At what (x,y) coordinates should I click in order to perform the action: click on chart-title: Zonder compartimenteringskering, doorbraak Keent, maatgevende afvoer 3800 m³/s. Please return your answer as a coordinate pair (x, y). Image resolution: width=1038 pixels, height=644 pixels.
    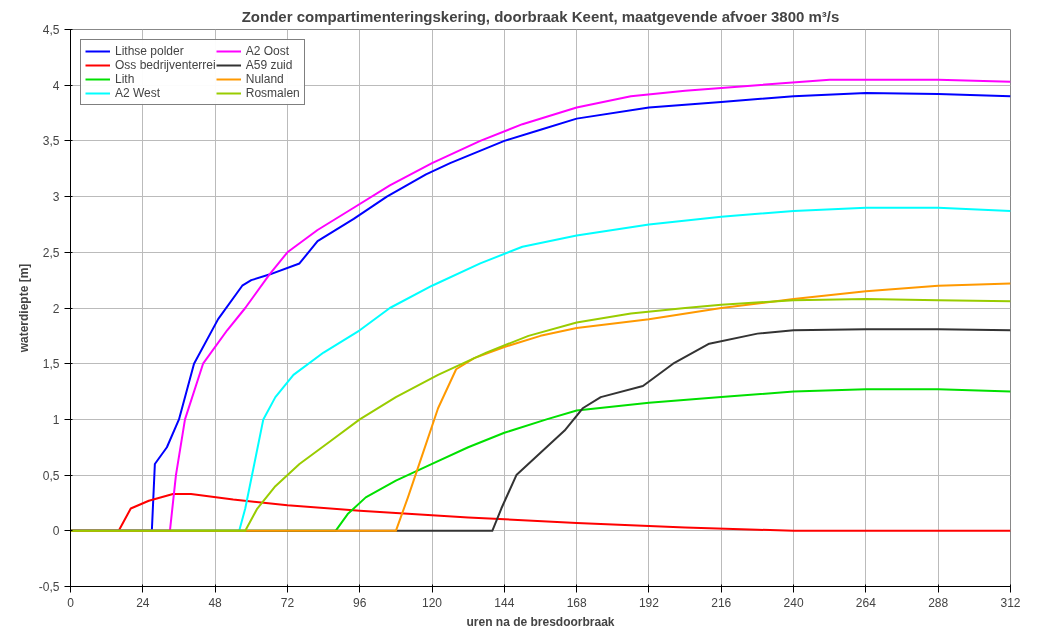
    Looking at the image, I should click on (540, 16).